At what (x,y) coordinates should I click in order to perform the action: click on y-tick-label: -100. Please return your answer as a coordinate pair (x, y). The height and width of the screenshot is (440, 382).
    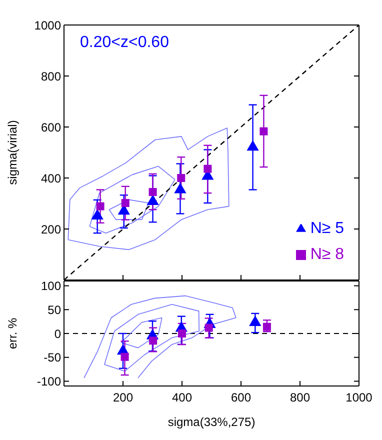
    Looking at the image, I should click on (49, 381).